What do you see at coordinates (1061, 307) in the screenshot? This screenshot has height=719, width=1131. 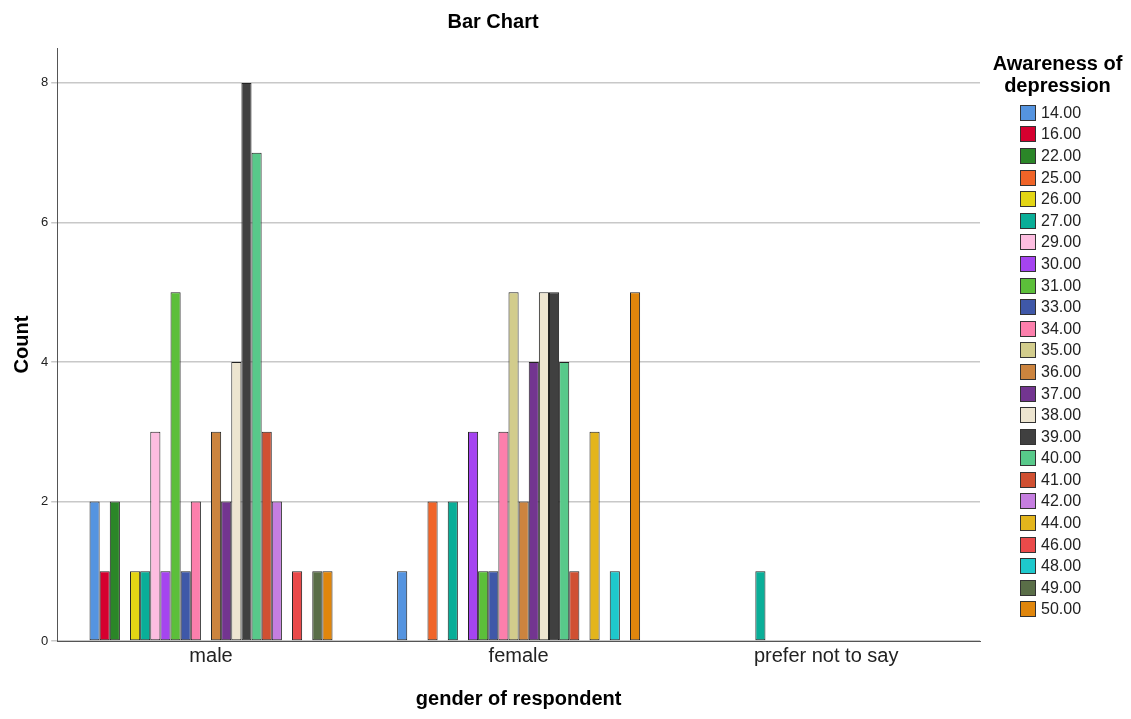 I see `legend-label: 33.00` at bounding box center [1061, 307].